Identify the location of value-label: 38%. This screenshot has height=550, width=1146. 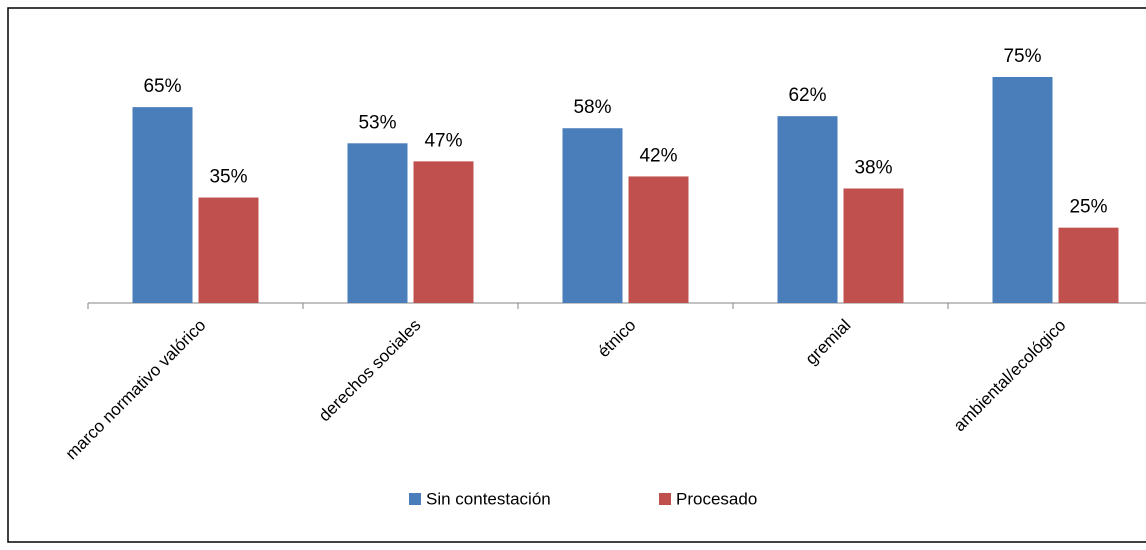
(873, 168).